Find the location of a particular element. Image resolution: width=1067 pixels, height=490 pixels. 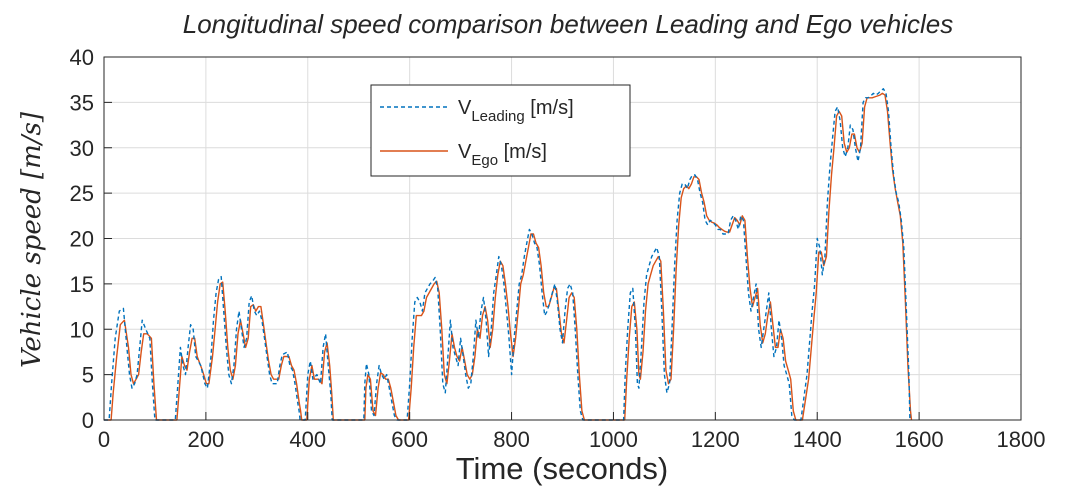

y-axis-label: Vehicle speed [m/s] is located at coordinates (32, 239).